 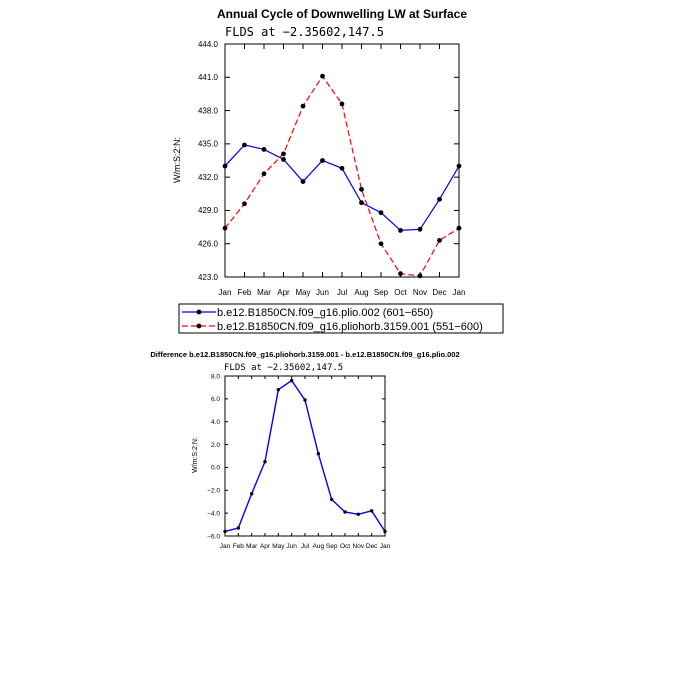 What do you see at coordinates (325, 313) in the screenshot?
I see `legend-label-0: b.e12.B1850CN.f09_g16.plio.002 (601−650)` at bounding box center [325, 313].